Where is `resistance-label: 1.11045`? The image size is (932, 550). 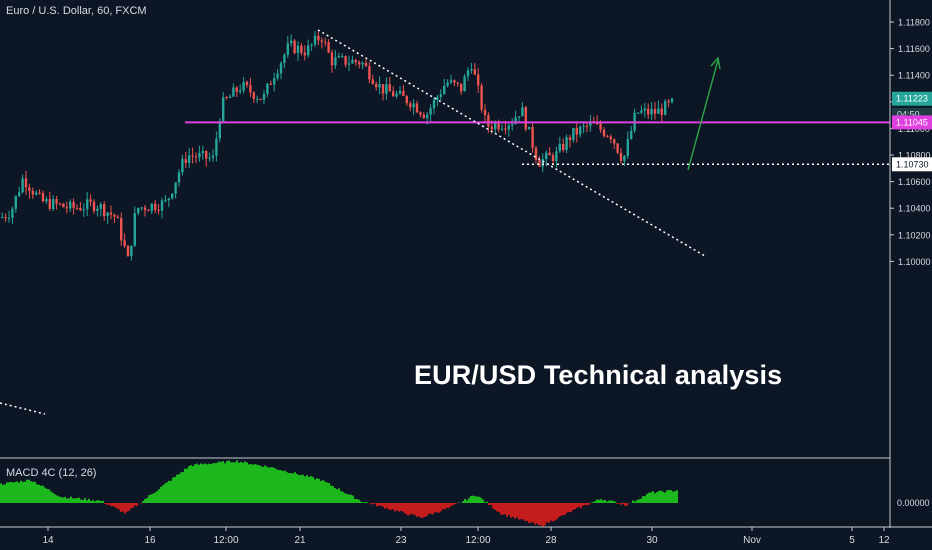 resistance-label: 1.11045 is located at coordinates (912, 122).